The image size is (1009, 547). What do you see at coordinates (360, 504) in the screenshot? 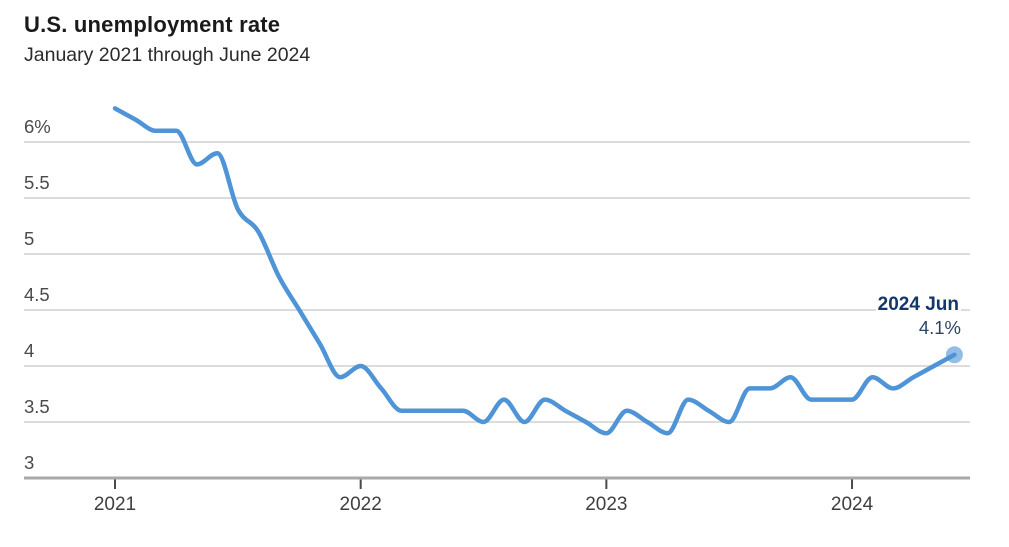
I see `x-axis-tick-label: 2022` at bounding box center [360, 504].